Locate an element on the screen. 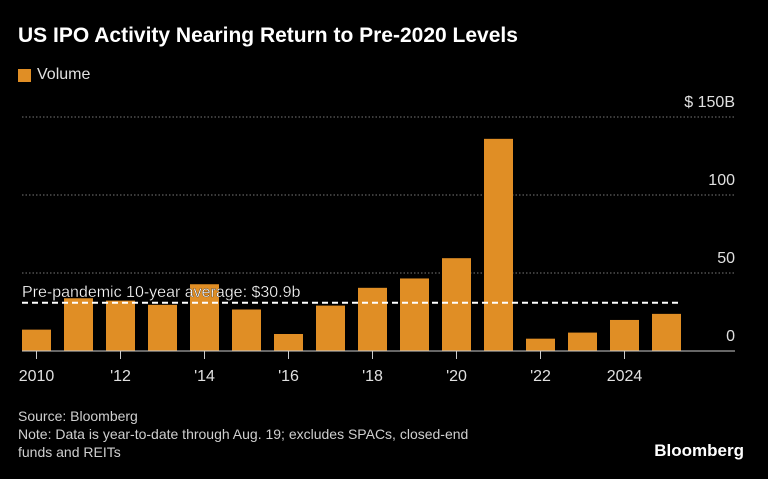 This screenshot has height=479, width=768. bar-2010 is located at coordinates (36, 340).